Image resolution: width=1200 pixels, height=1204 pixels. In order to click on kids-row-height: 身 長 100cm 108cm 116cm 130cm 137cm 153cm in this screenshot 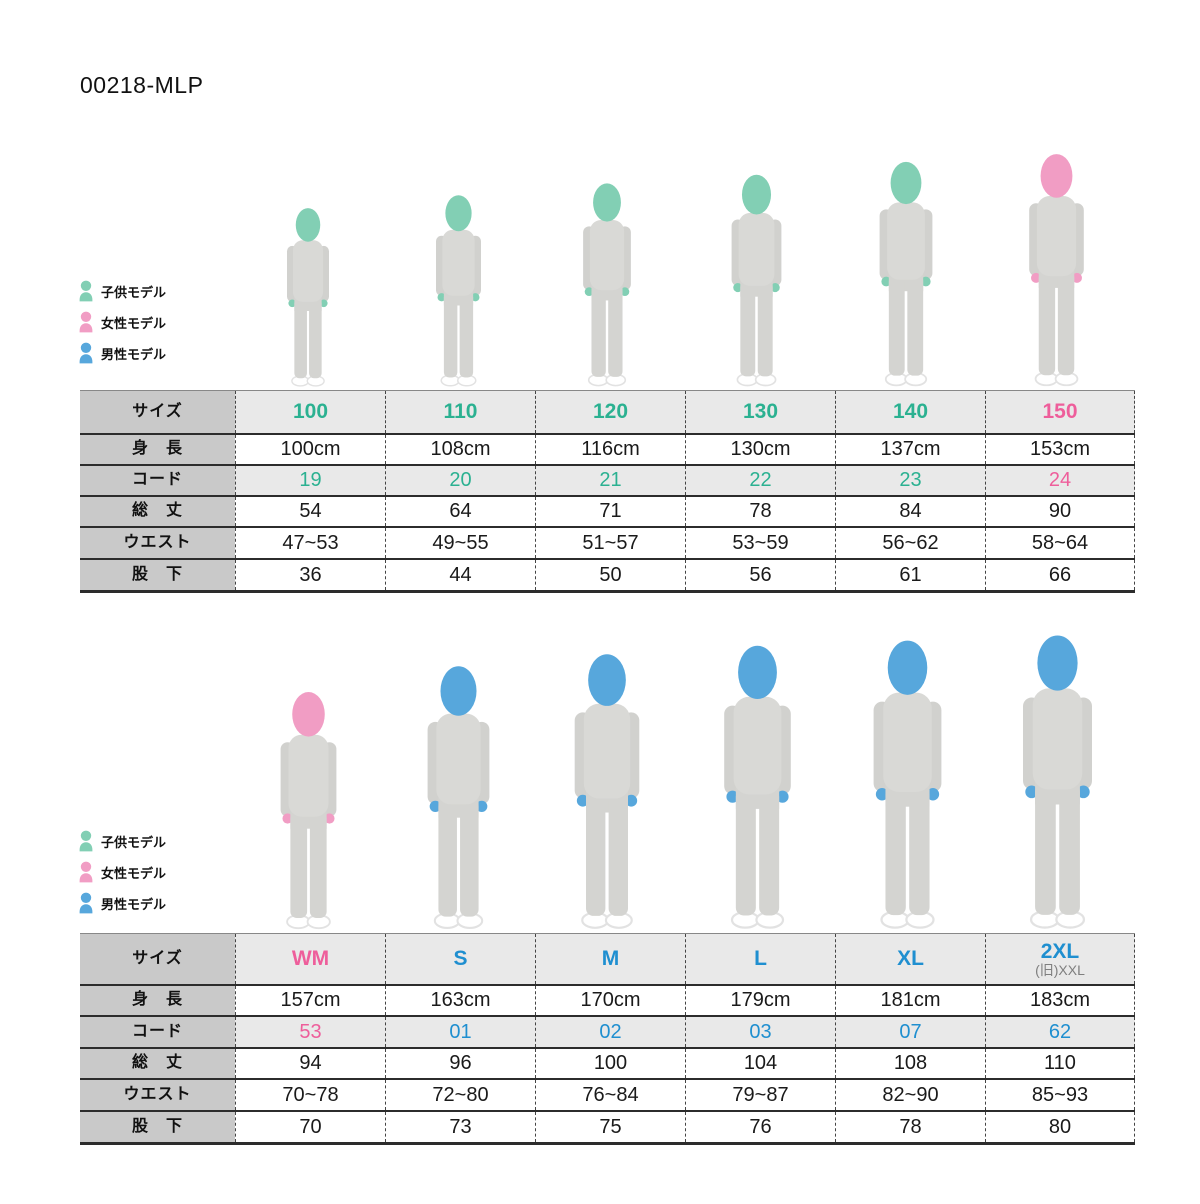, I will do `click(607, 448)`.